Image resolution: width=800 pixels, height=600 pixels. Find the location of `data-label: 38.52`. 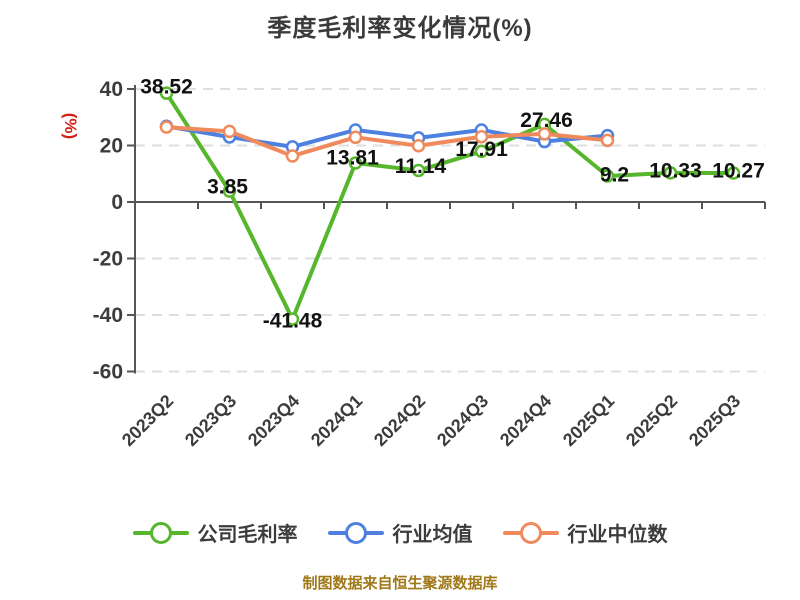

data-label: 38.52 is located at coordinates (166, 87).